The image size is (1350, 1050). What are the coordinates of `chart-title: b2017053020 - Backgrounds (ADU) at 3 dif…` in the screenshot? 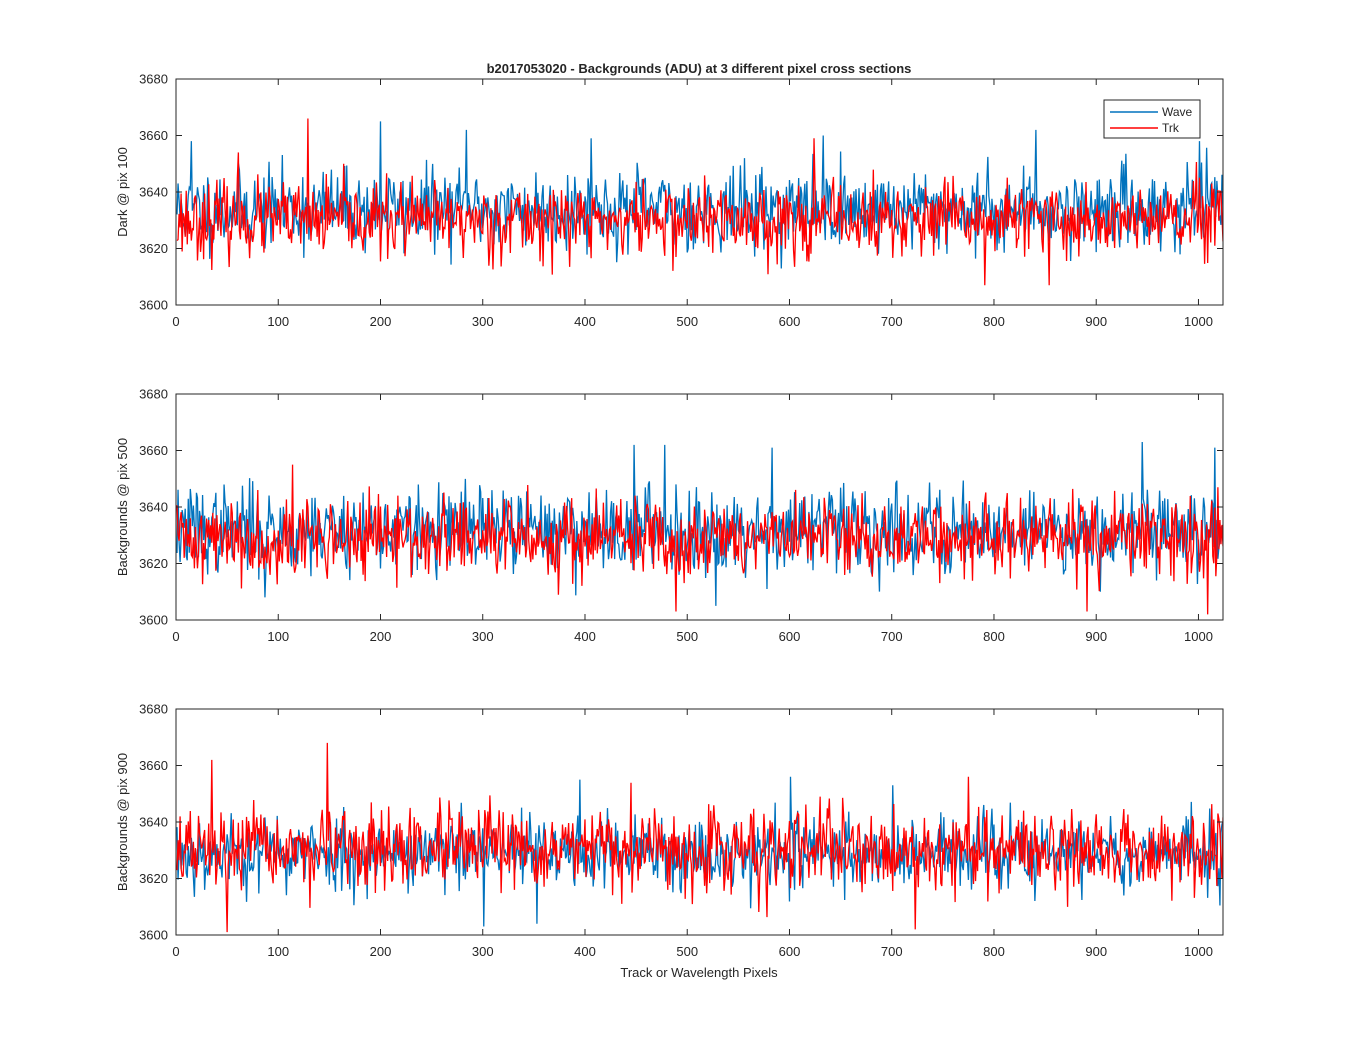 It's located at (699, 68).